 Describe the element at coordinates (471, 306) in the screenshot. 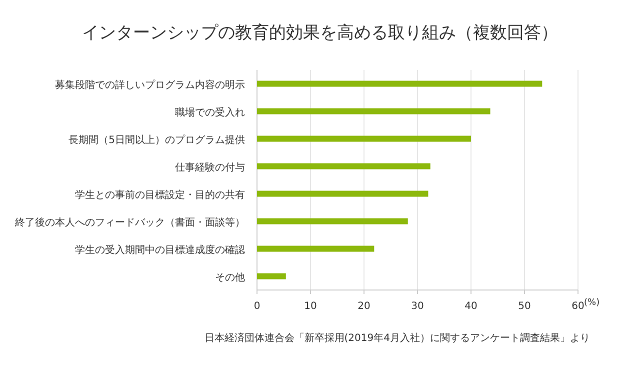

I see `x-tick-label: 40` at that location.